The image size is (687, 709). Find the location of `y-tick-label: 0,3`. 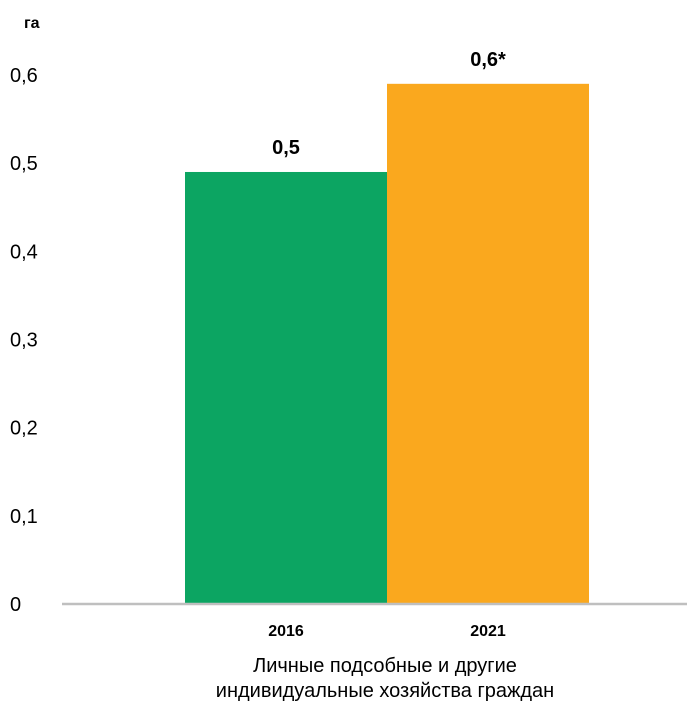

y-tick-label: 0,3 is located at coordinates (24, 341).